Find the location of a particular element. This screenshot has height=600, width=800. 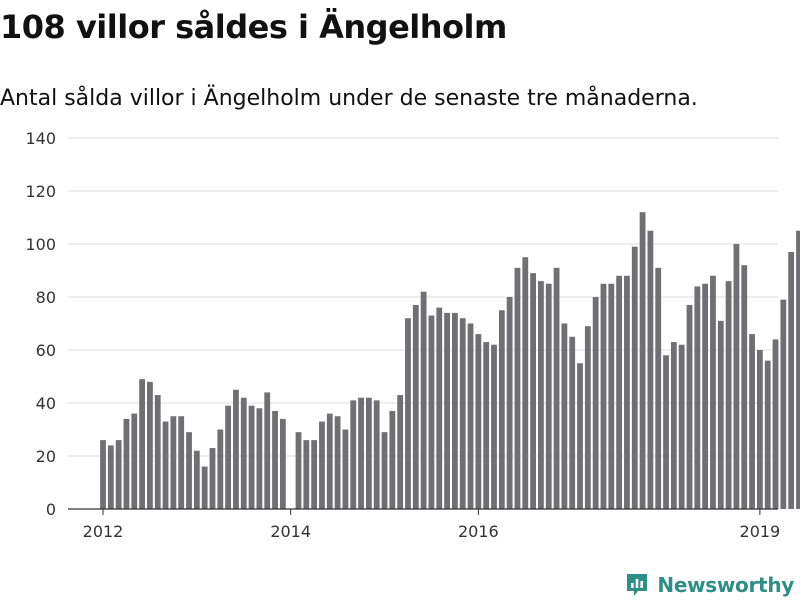

brand-name: Newsworthy is located at coordinates (725, 585).